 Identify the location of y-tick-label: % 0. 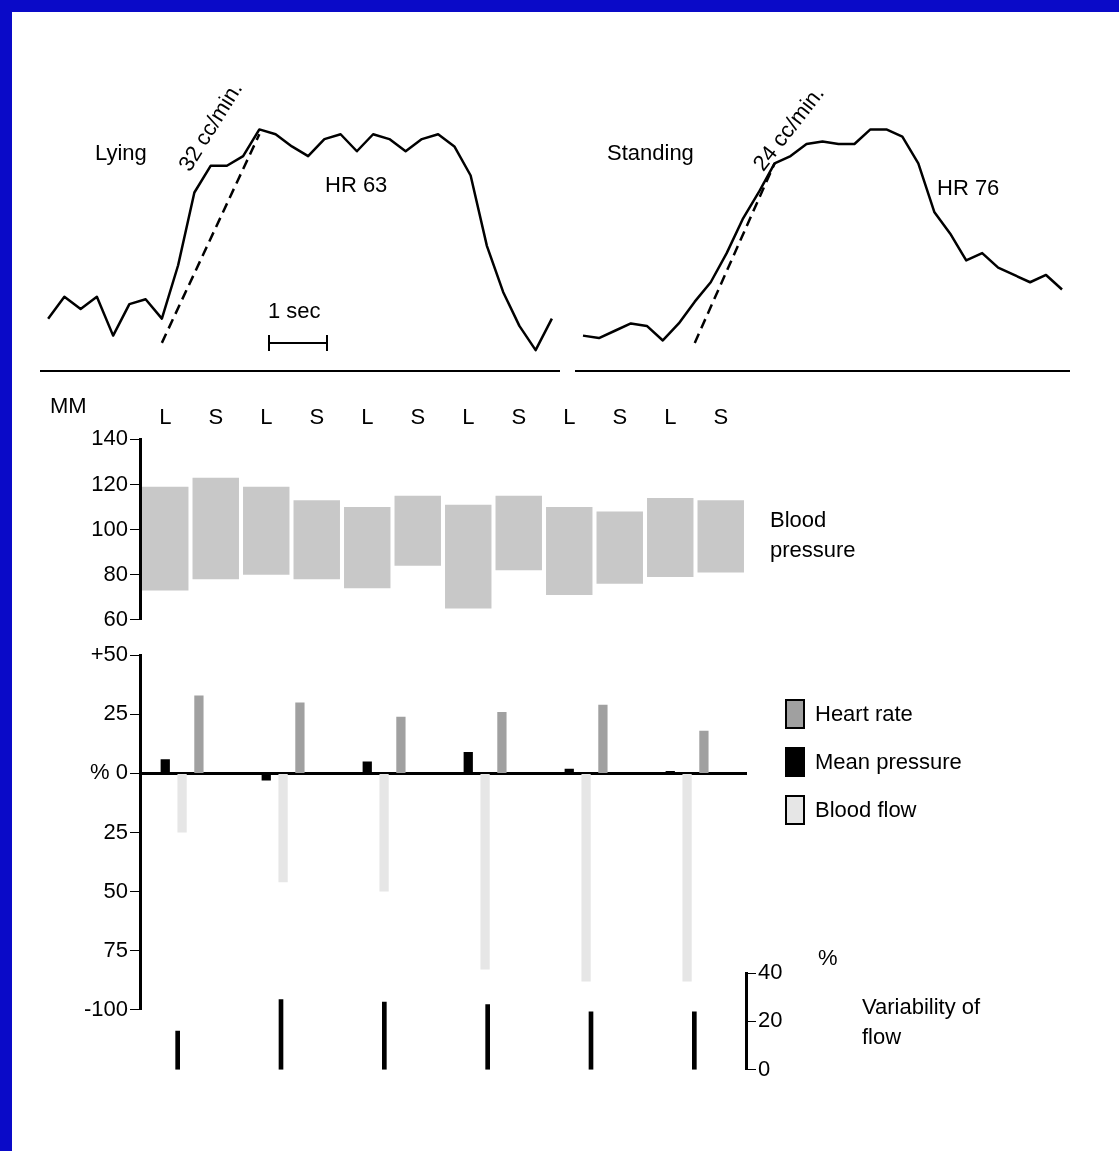
(109, 772).